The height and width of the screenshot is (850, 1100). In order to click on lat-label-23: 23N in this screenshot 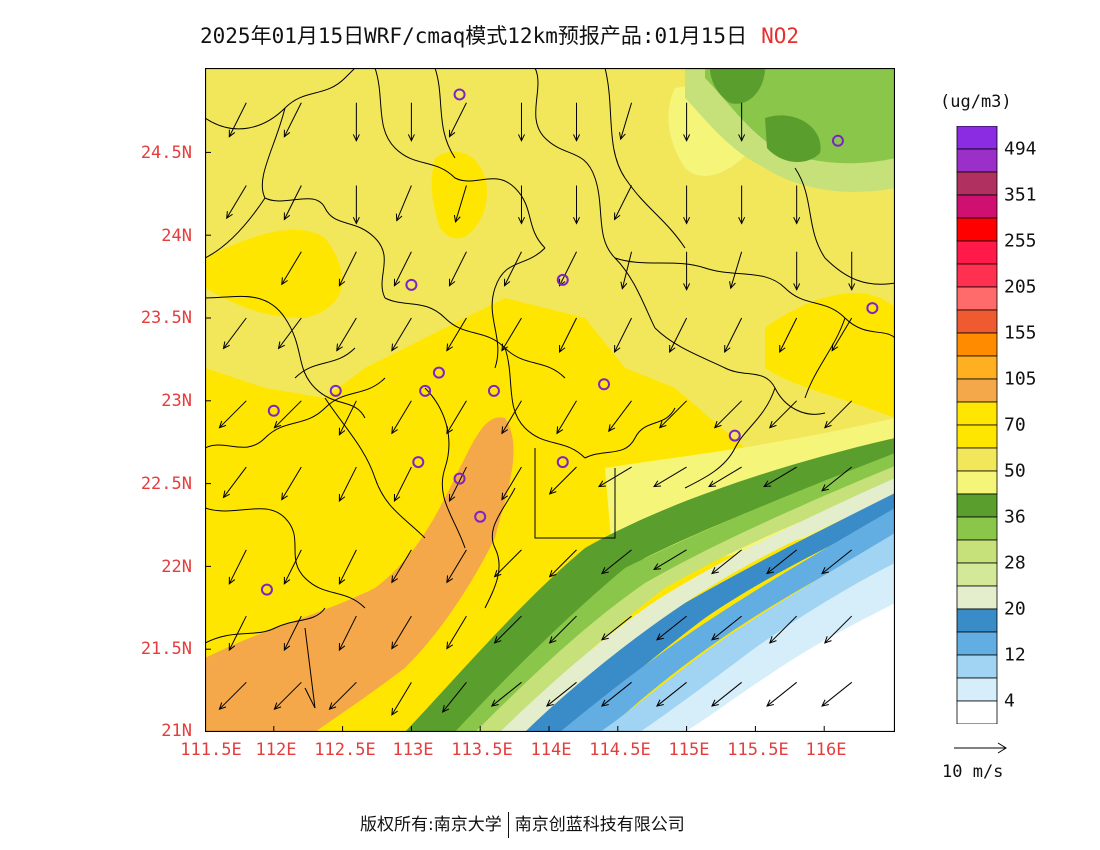, I will do `click(176, 401)`.